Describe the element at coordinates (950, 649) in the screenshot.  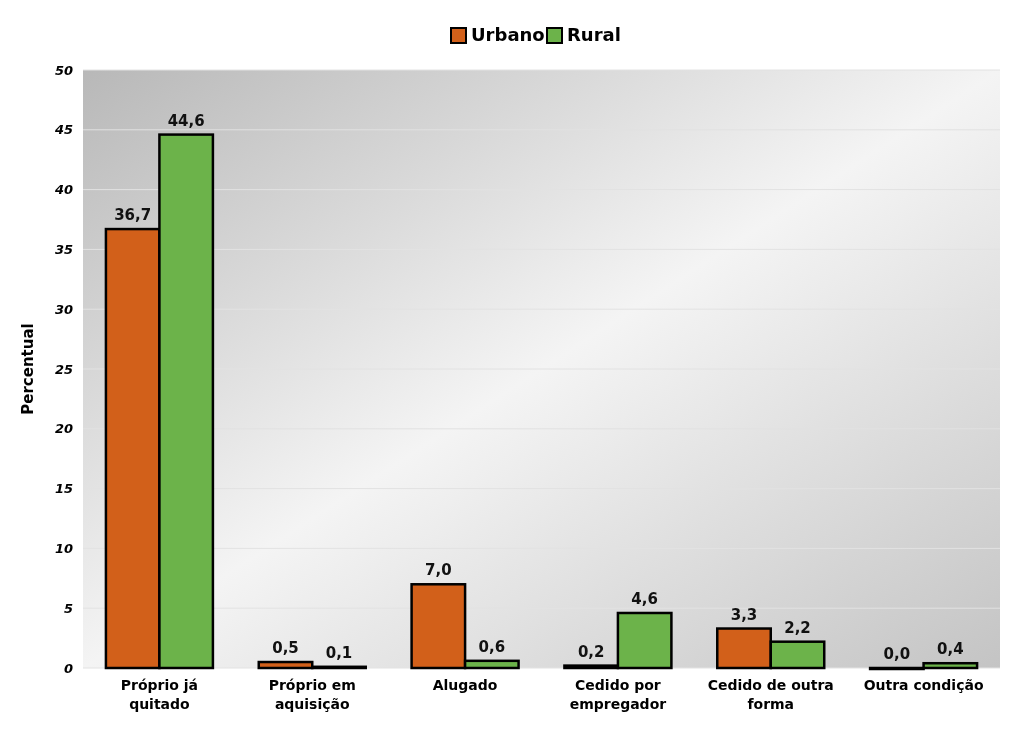
I see `data-label: 0,4` at that location.